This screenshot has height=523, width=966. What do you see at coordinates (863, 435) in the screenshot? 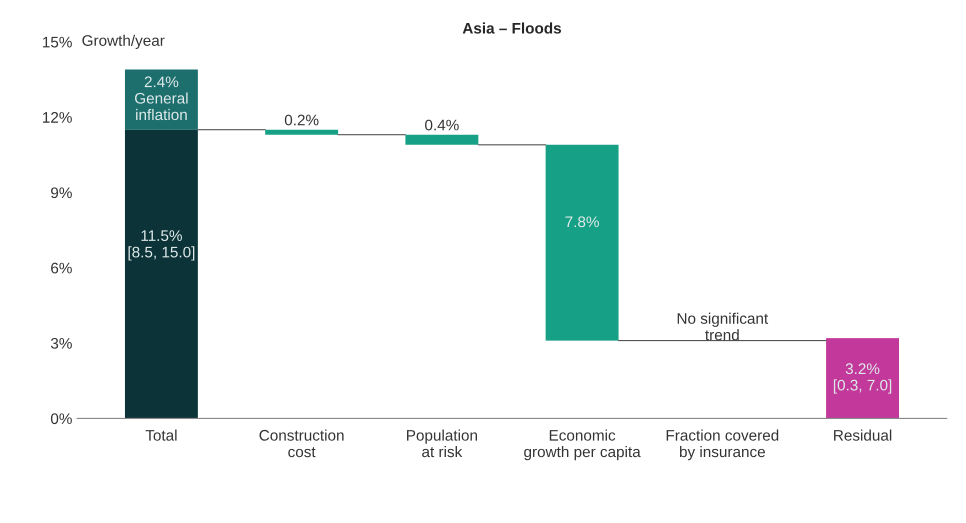
I see `x-tick-label: Residual` at bounding box center [863, 435].